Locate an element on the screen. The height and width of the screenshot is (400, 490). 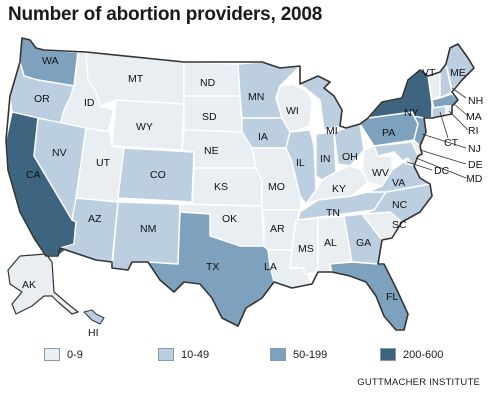
label-CA: CA is located at coordinates (33, 175).